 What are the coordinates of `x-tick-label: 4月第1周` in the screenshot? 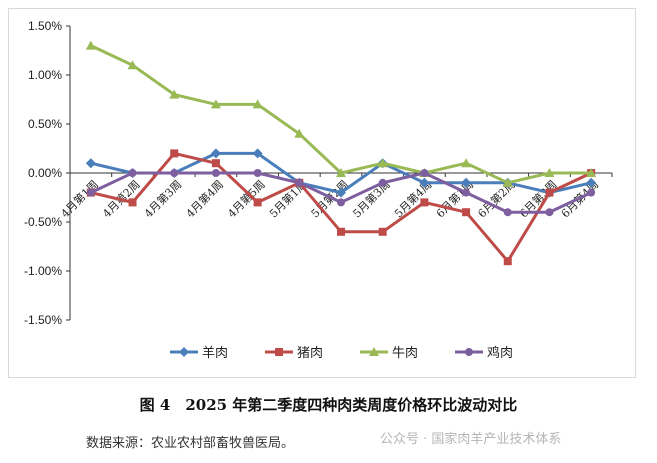 It's located at (79, 198).